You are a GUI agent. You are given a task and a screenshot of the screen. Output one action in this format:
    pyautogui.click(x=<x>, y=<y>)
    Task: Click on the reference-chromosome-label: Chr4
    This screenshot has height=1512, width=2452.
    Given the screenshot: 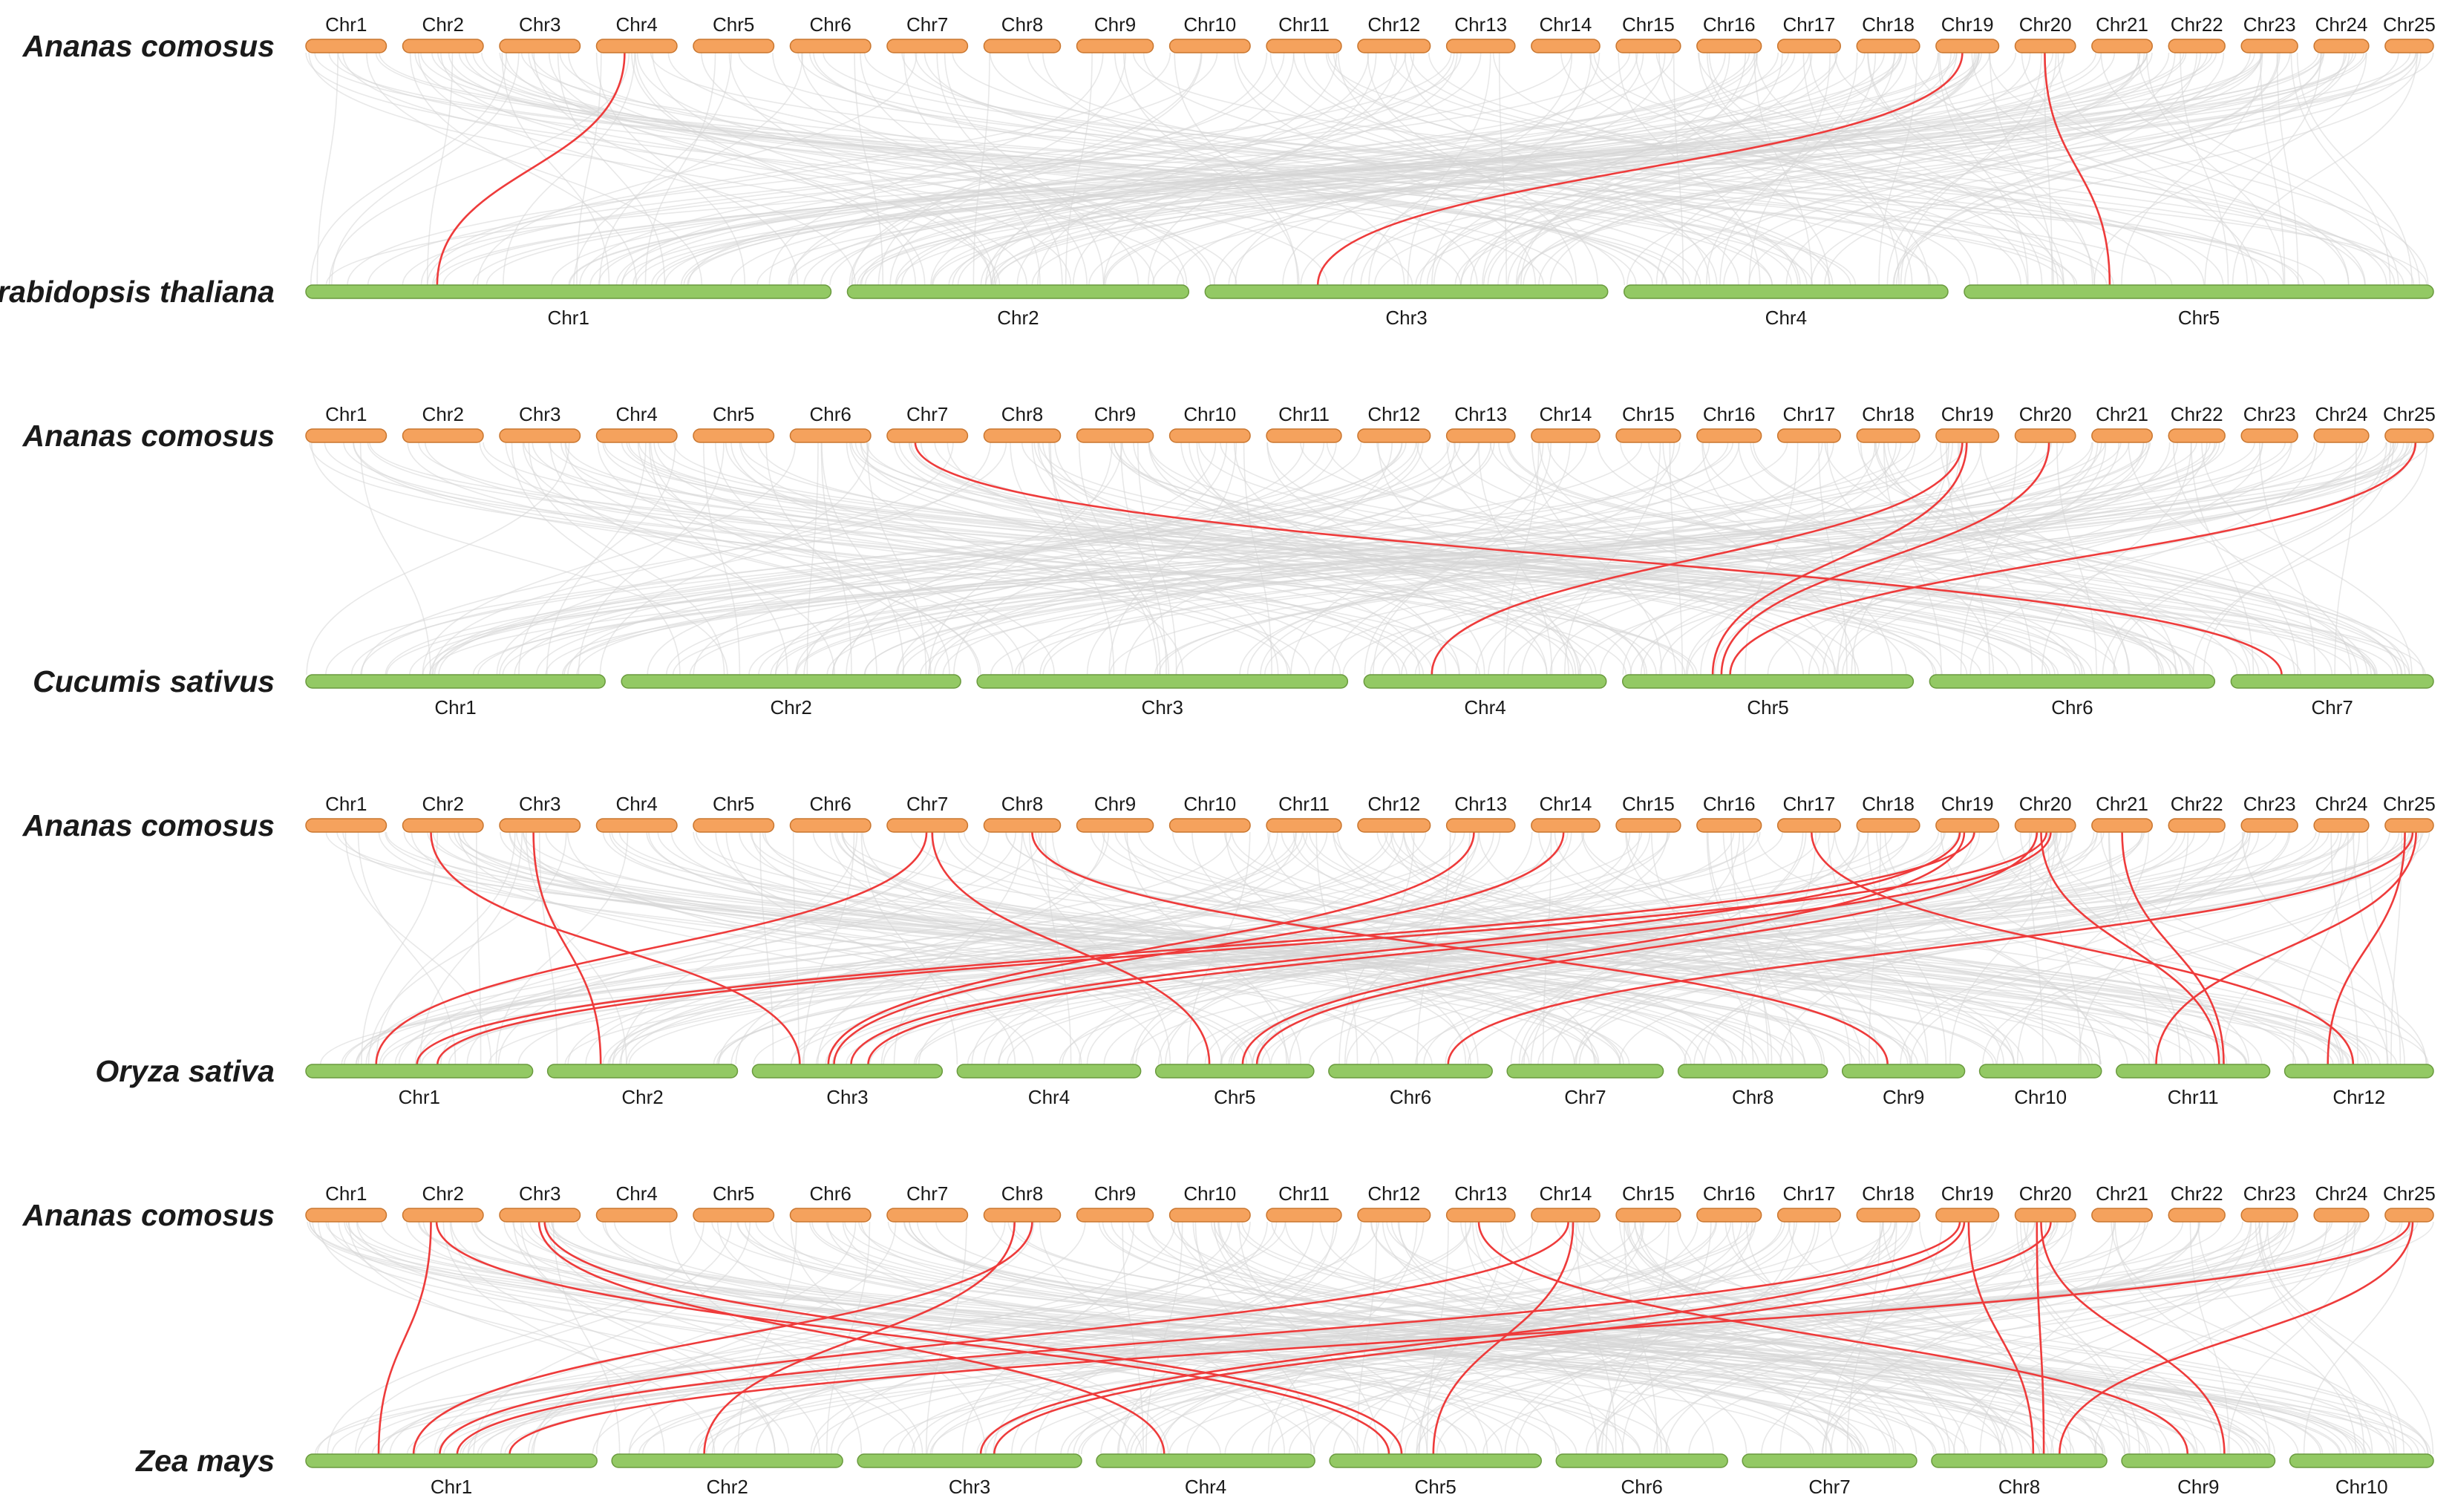 What is the action you would take?
    pyautogui.click(x=637, y=804)
    